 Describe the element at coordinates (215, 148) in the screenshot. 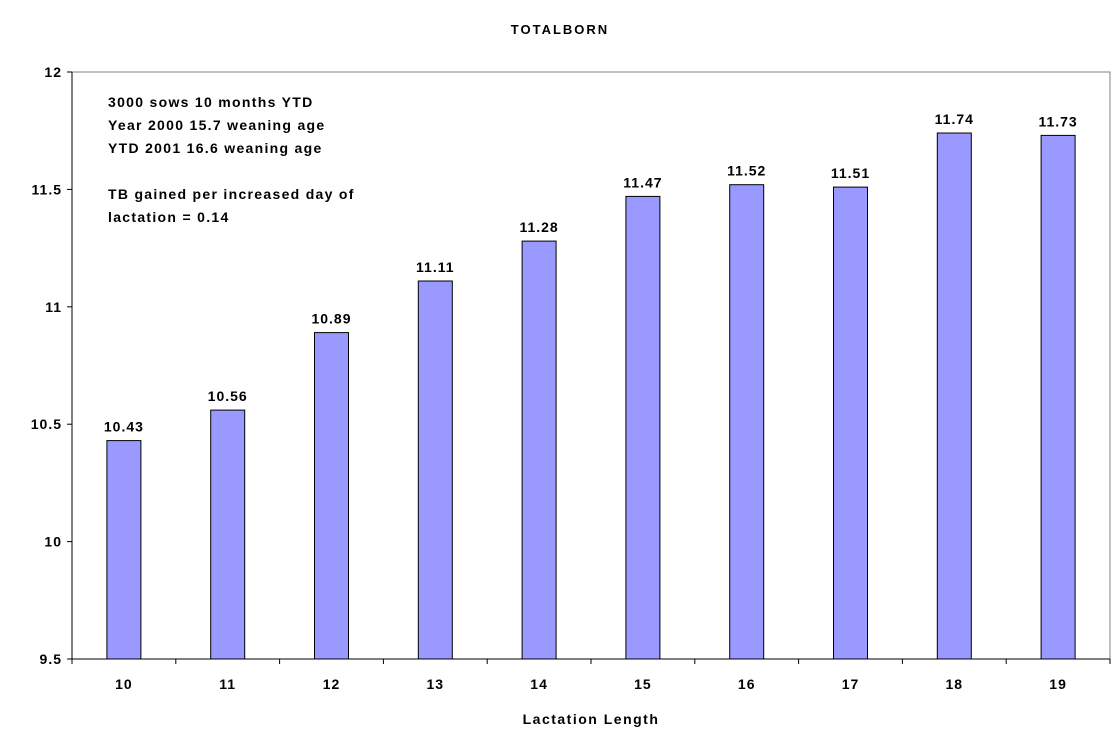

I see `annotation-line: YTD 2001 16.6 weaning age` at that location.